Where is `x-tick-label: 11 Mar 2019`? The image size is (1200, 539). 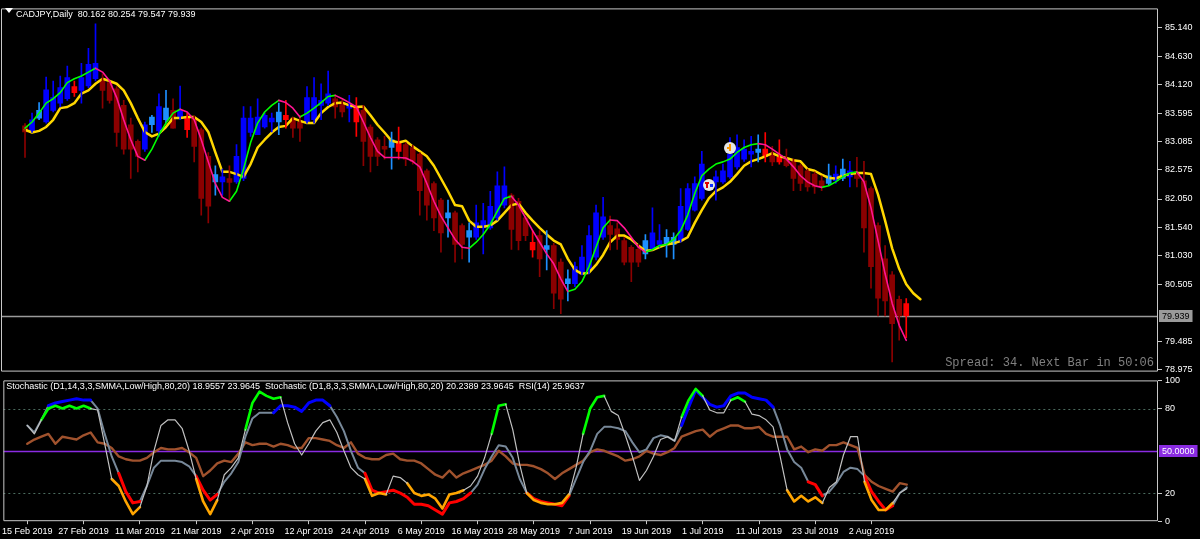 x-tick-label: 11 Mar 2019 is located at coordinates (139, 531).